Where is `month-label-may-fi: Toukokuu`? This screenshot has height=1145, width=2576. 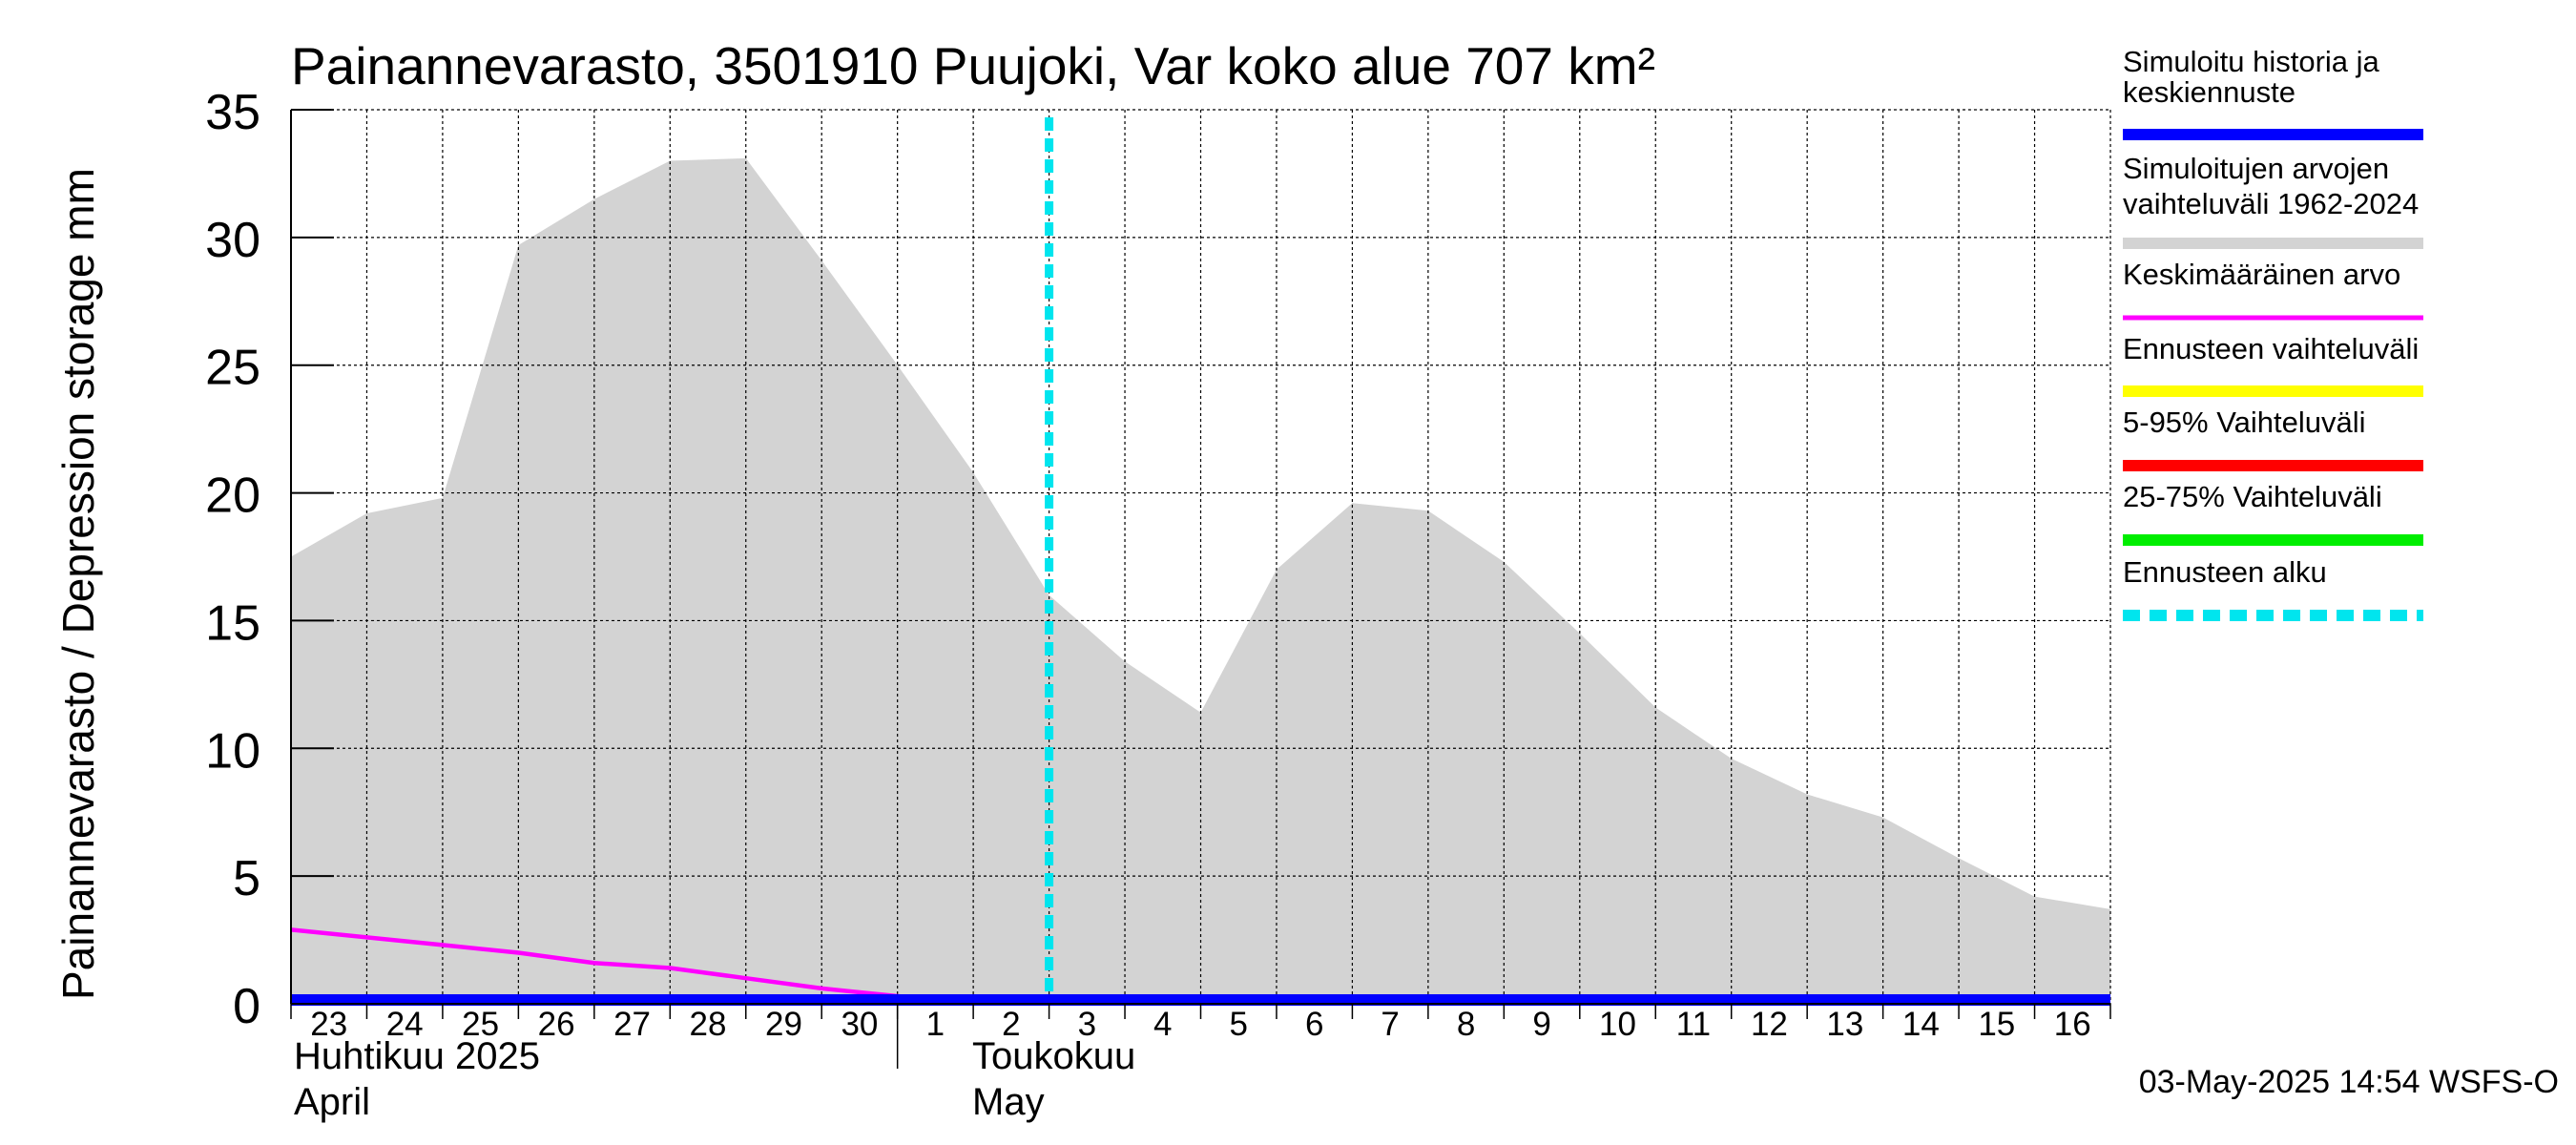
month-label-may-fi: Toukokuu is located at coordinates (1053, 1056).